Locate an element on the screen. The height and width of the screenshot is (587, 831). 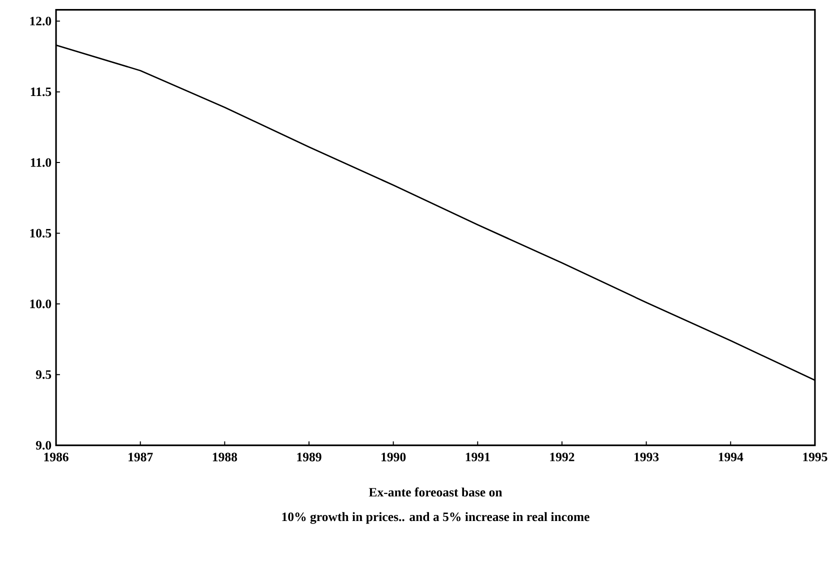
text: 10% growth in prices.. and a 5% increase in real income is located at coordinates (436, 518).